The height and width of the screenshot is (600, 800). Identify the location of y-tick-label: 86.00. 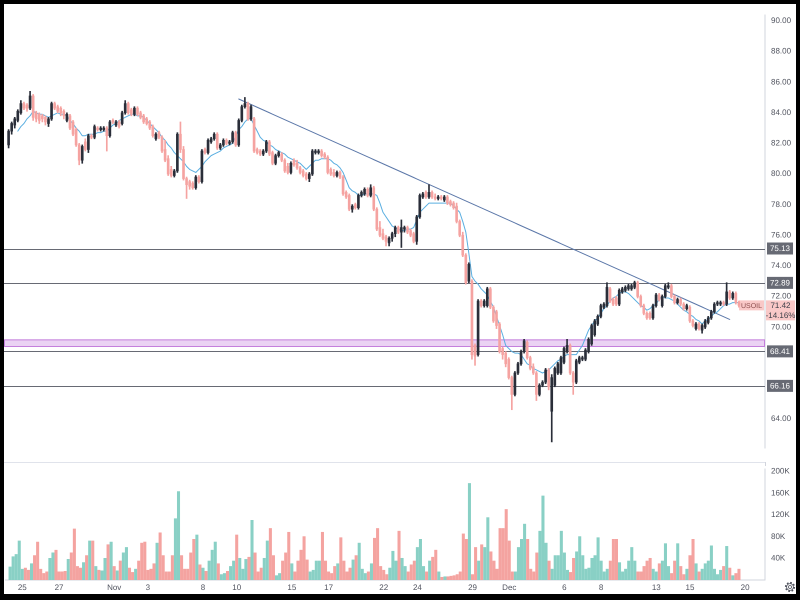
(781, 81).